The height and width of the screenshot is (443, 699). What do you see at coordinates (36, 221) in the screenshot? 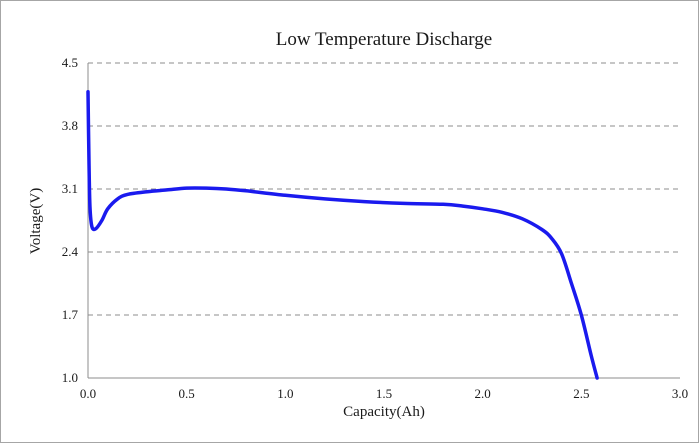
I see `y-axis-title: Voltage(V)` at bounding box center [36, 221].